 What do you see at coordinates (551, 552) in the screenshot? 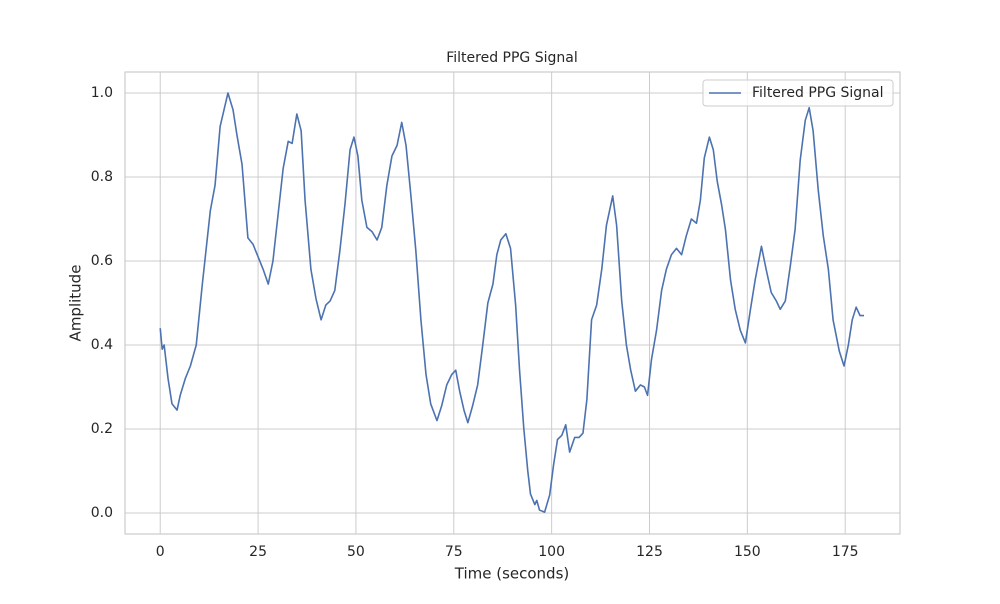
I see `x-tick-label: 100` at bounding box center [551, 552].